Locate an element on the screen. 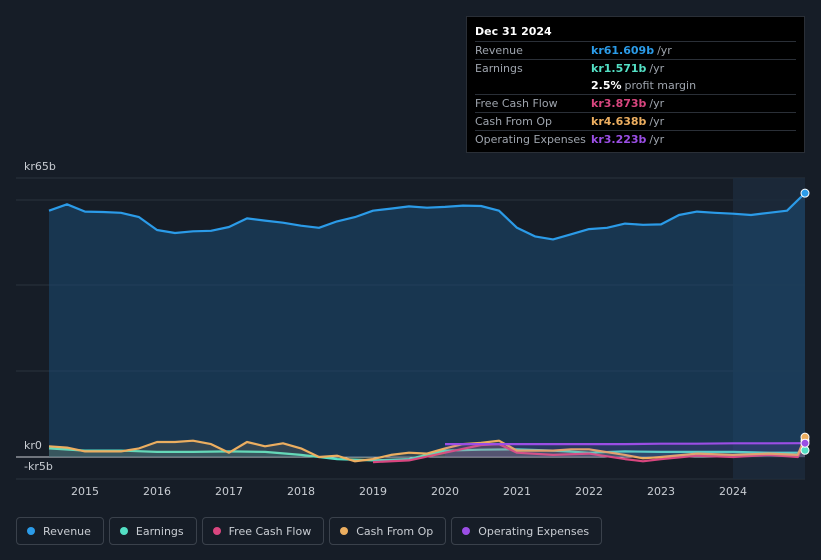 This screenshot has height=560, width=821. cash-from-op-line is located at coordinates (427, 449).